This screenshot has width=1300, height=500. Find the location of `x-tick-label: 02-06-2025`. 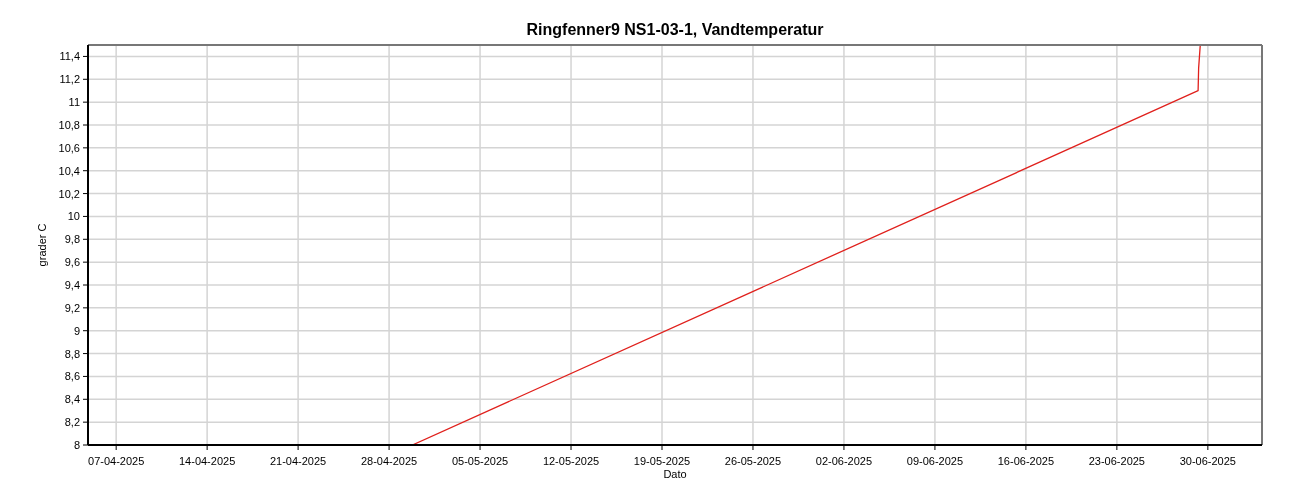

x-tick-label: 02-06-2025 is located at coordinates (844, 461).